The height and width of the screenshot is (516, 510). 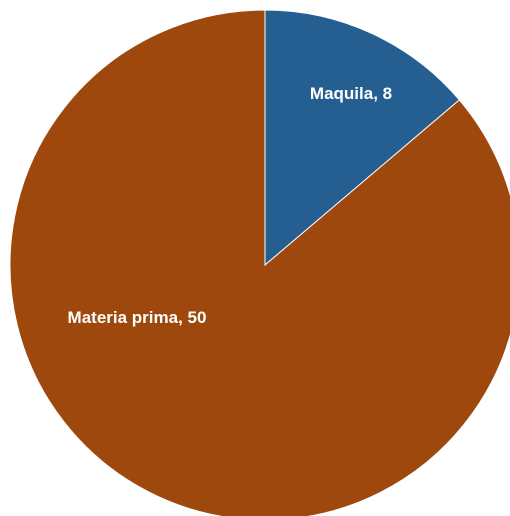 What do you see at coordinates (137, 317) in the screenshot?
I see `slice-label-materia-prima: Materia prima, 50` at bounding box center [137, 317].